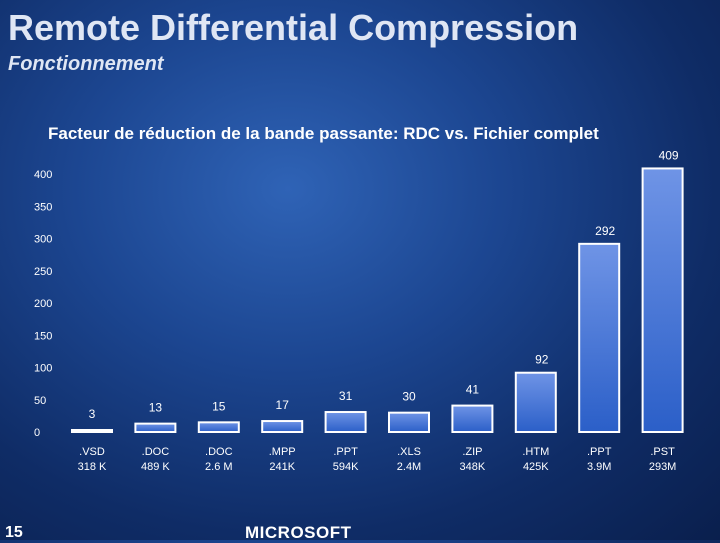  I want to click on x-tick-label-type: .PST, so click(662, 452).